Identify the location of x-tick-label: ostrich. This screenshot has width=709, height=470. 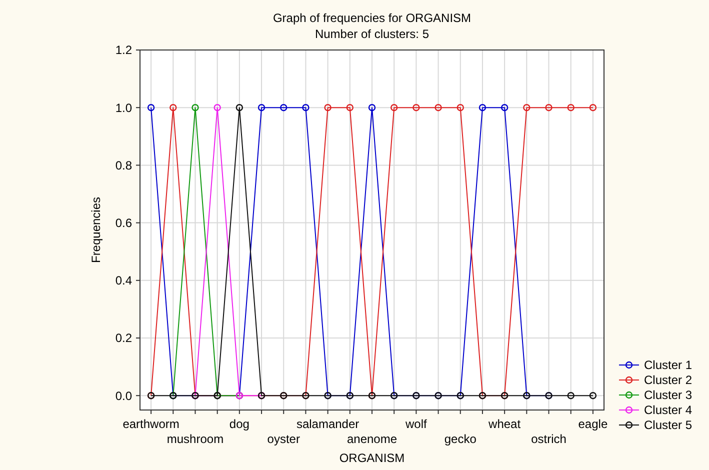
(548, 439).